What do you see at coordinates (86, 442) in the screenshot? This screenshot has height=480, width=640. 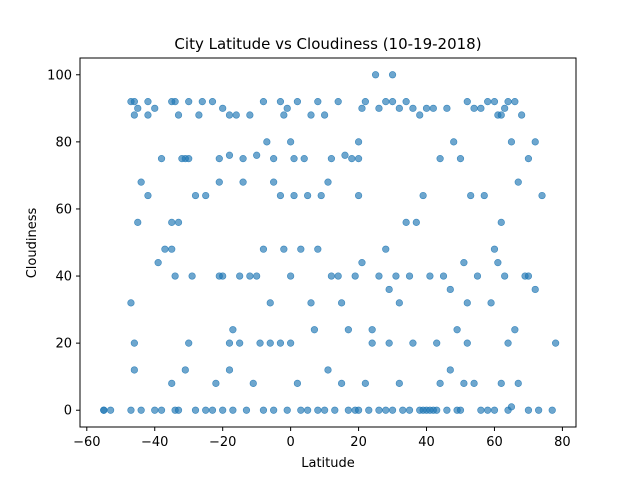 I see `x-tick-label: −60` at bounding box center [86, 442].